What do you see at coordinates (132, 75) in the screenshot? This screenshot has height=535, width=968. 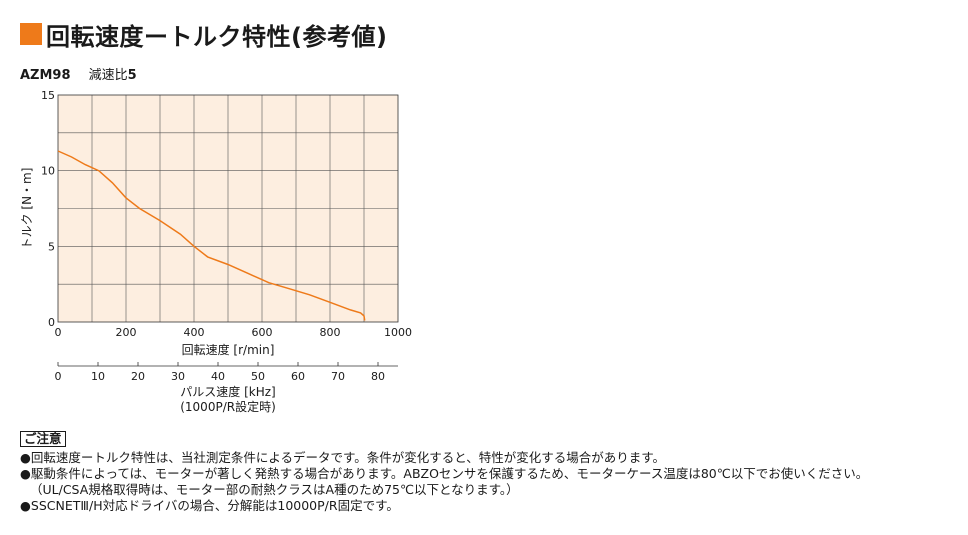 I see `ratio-value: 5` at bounding box center [132, 75].